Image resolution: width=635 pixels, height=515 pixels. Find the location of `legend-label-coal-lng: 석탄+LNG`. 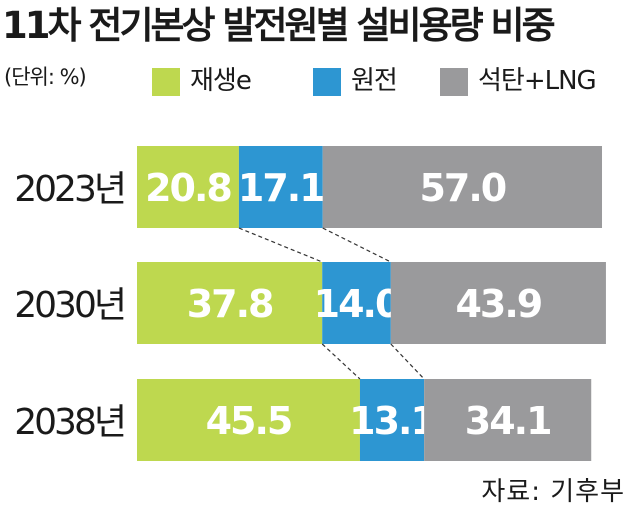

legend-label-coal-lng: 석탄+LNG is located at coordinates (537, 81).